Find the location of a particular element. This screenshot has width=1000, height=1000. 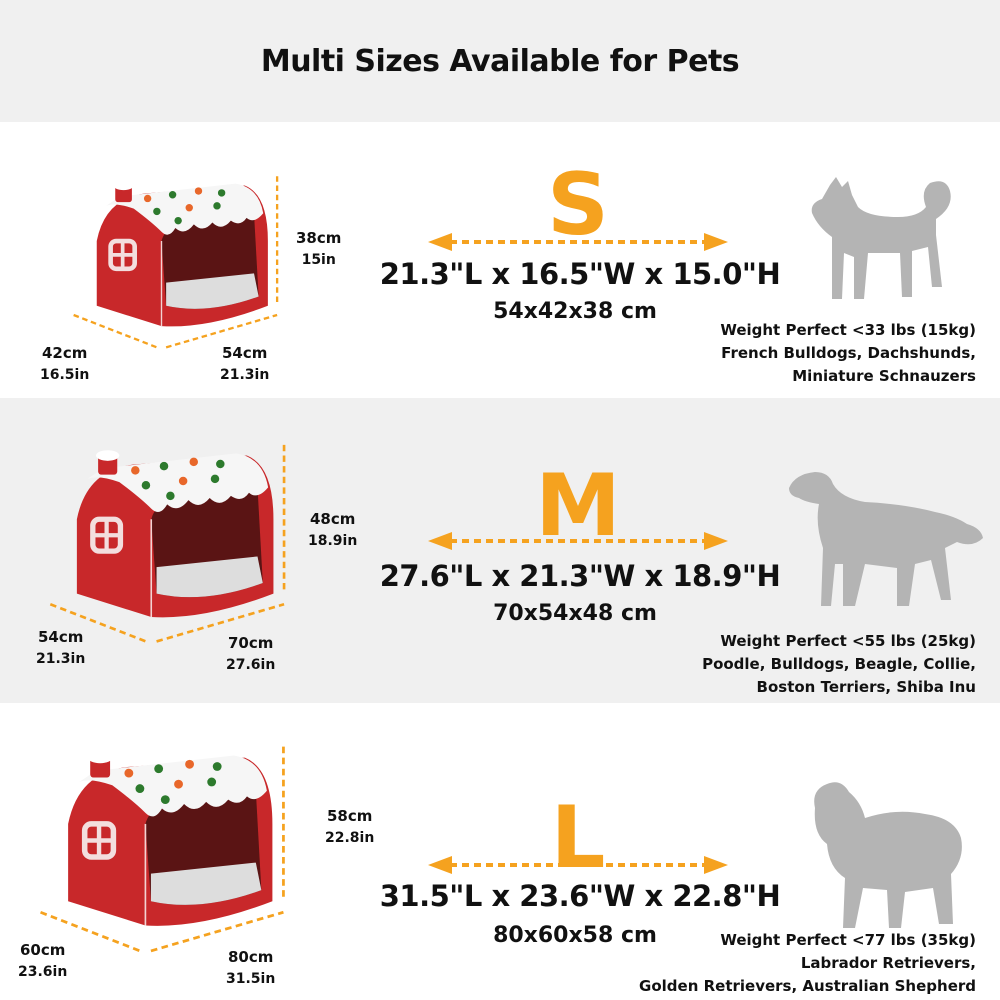

header: Multi Sizes Available for Pets is located at coordinates (500, 61).